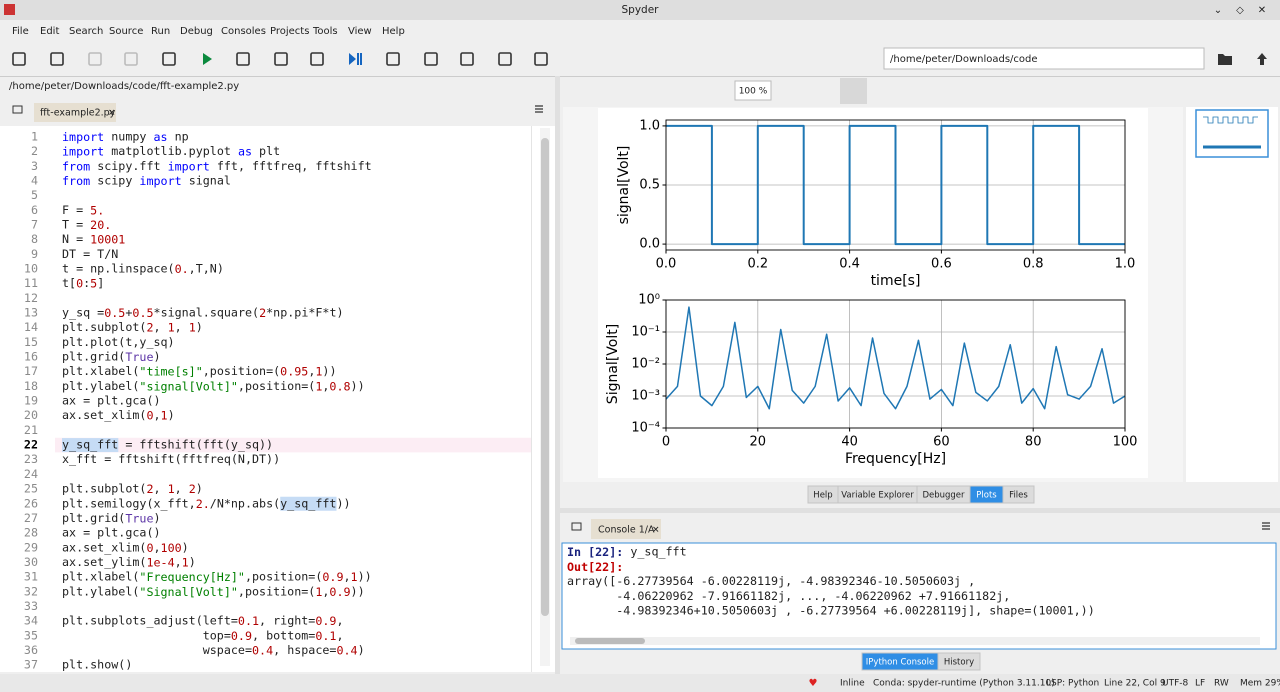 The height and width of the screenshot is (692, 1280). What do you see at coordinates (34, 254) in the screenshot?
I see `line-number: 9` at bounding box center [34, 254].